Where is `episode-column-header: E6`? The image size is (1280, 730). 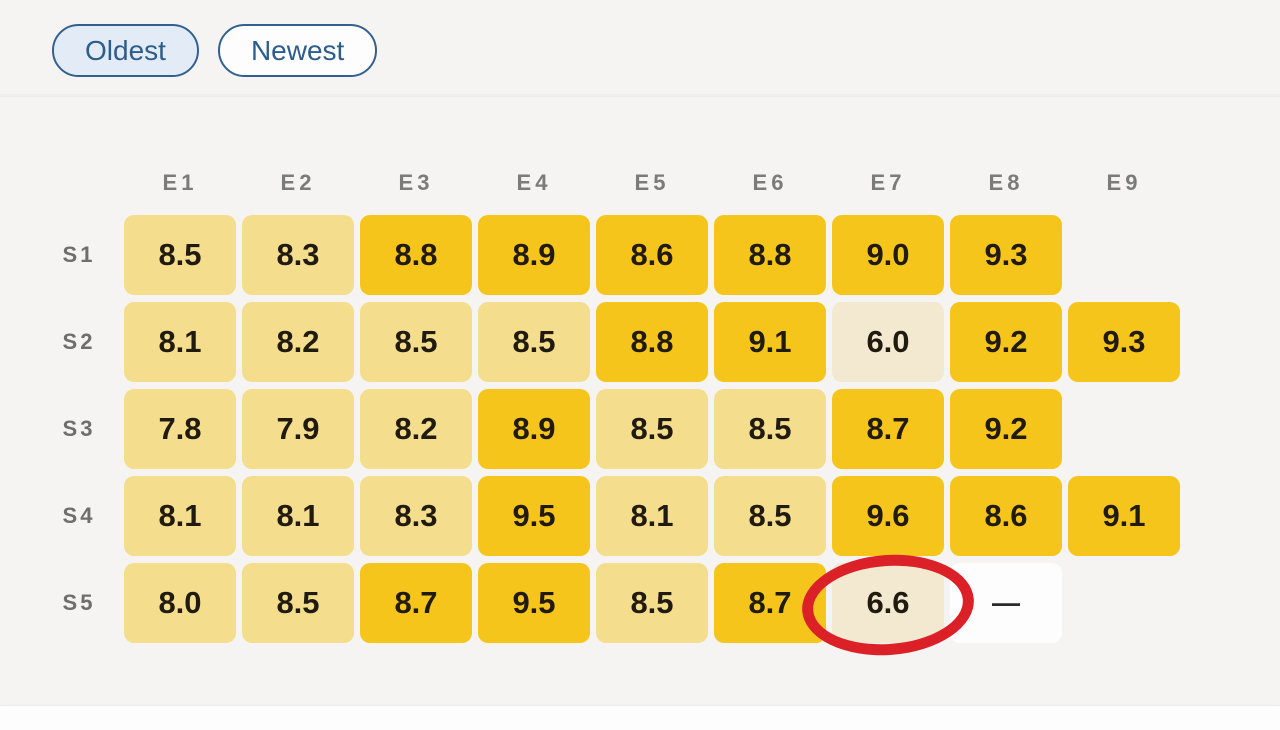 episode-column-header: E6 is located at coordinates (770, 182).